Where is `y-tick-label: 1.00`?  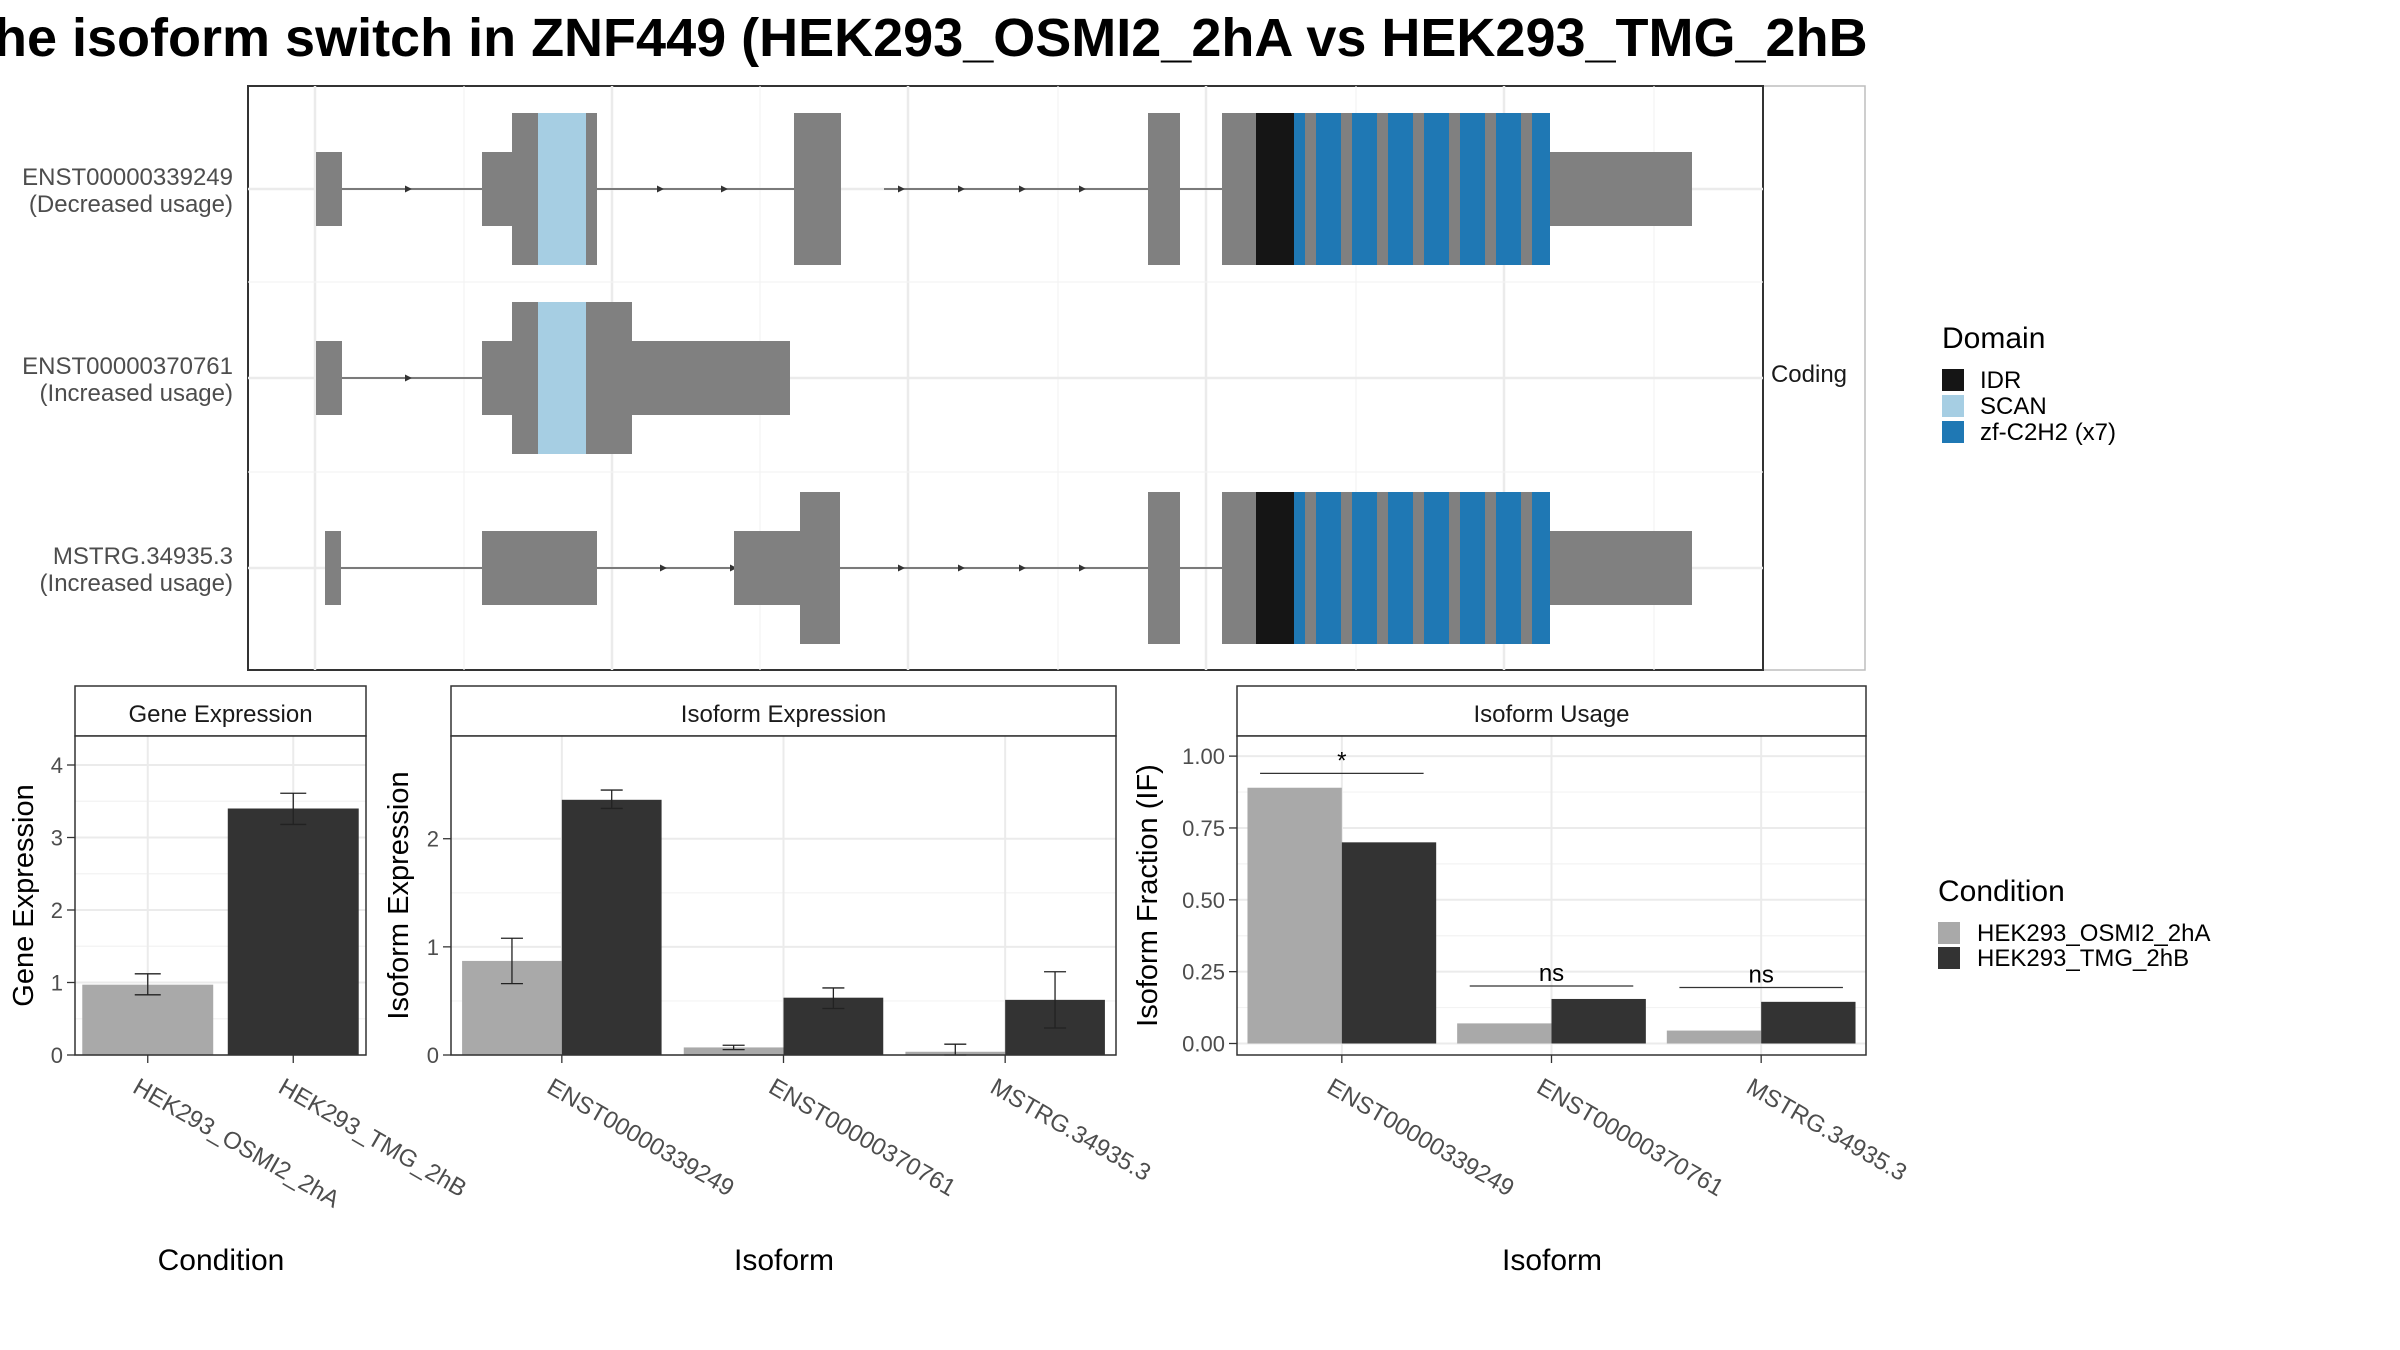
y-tick-label: 1.00 is located at coordinates (1203, 756).